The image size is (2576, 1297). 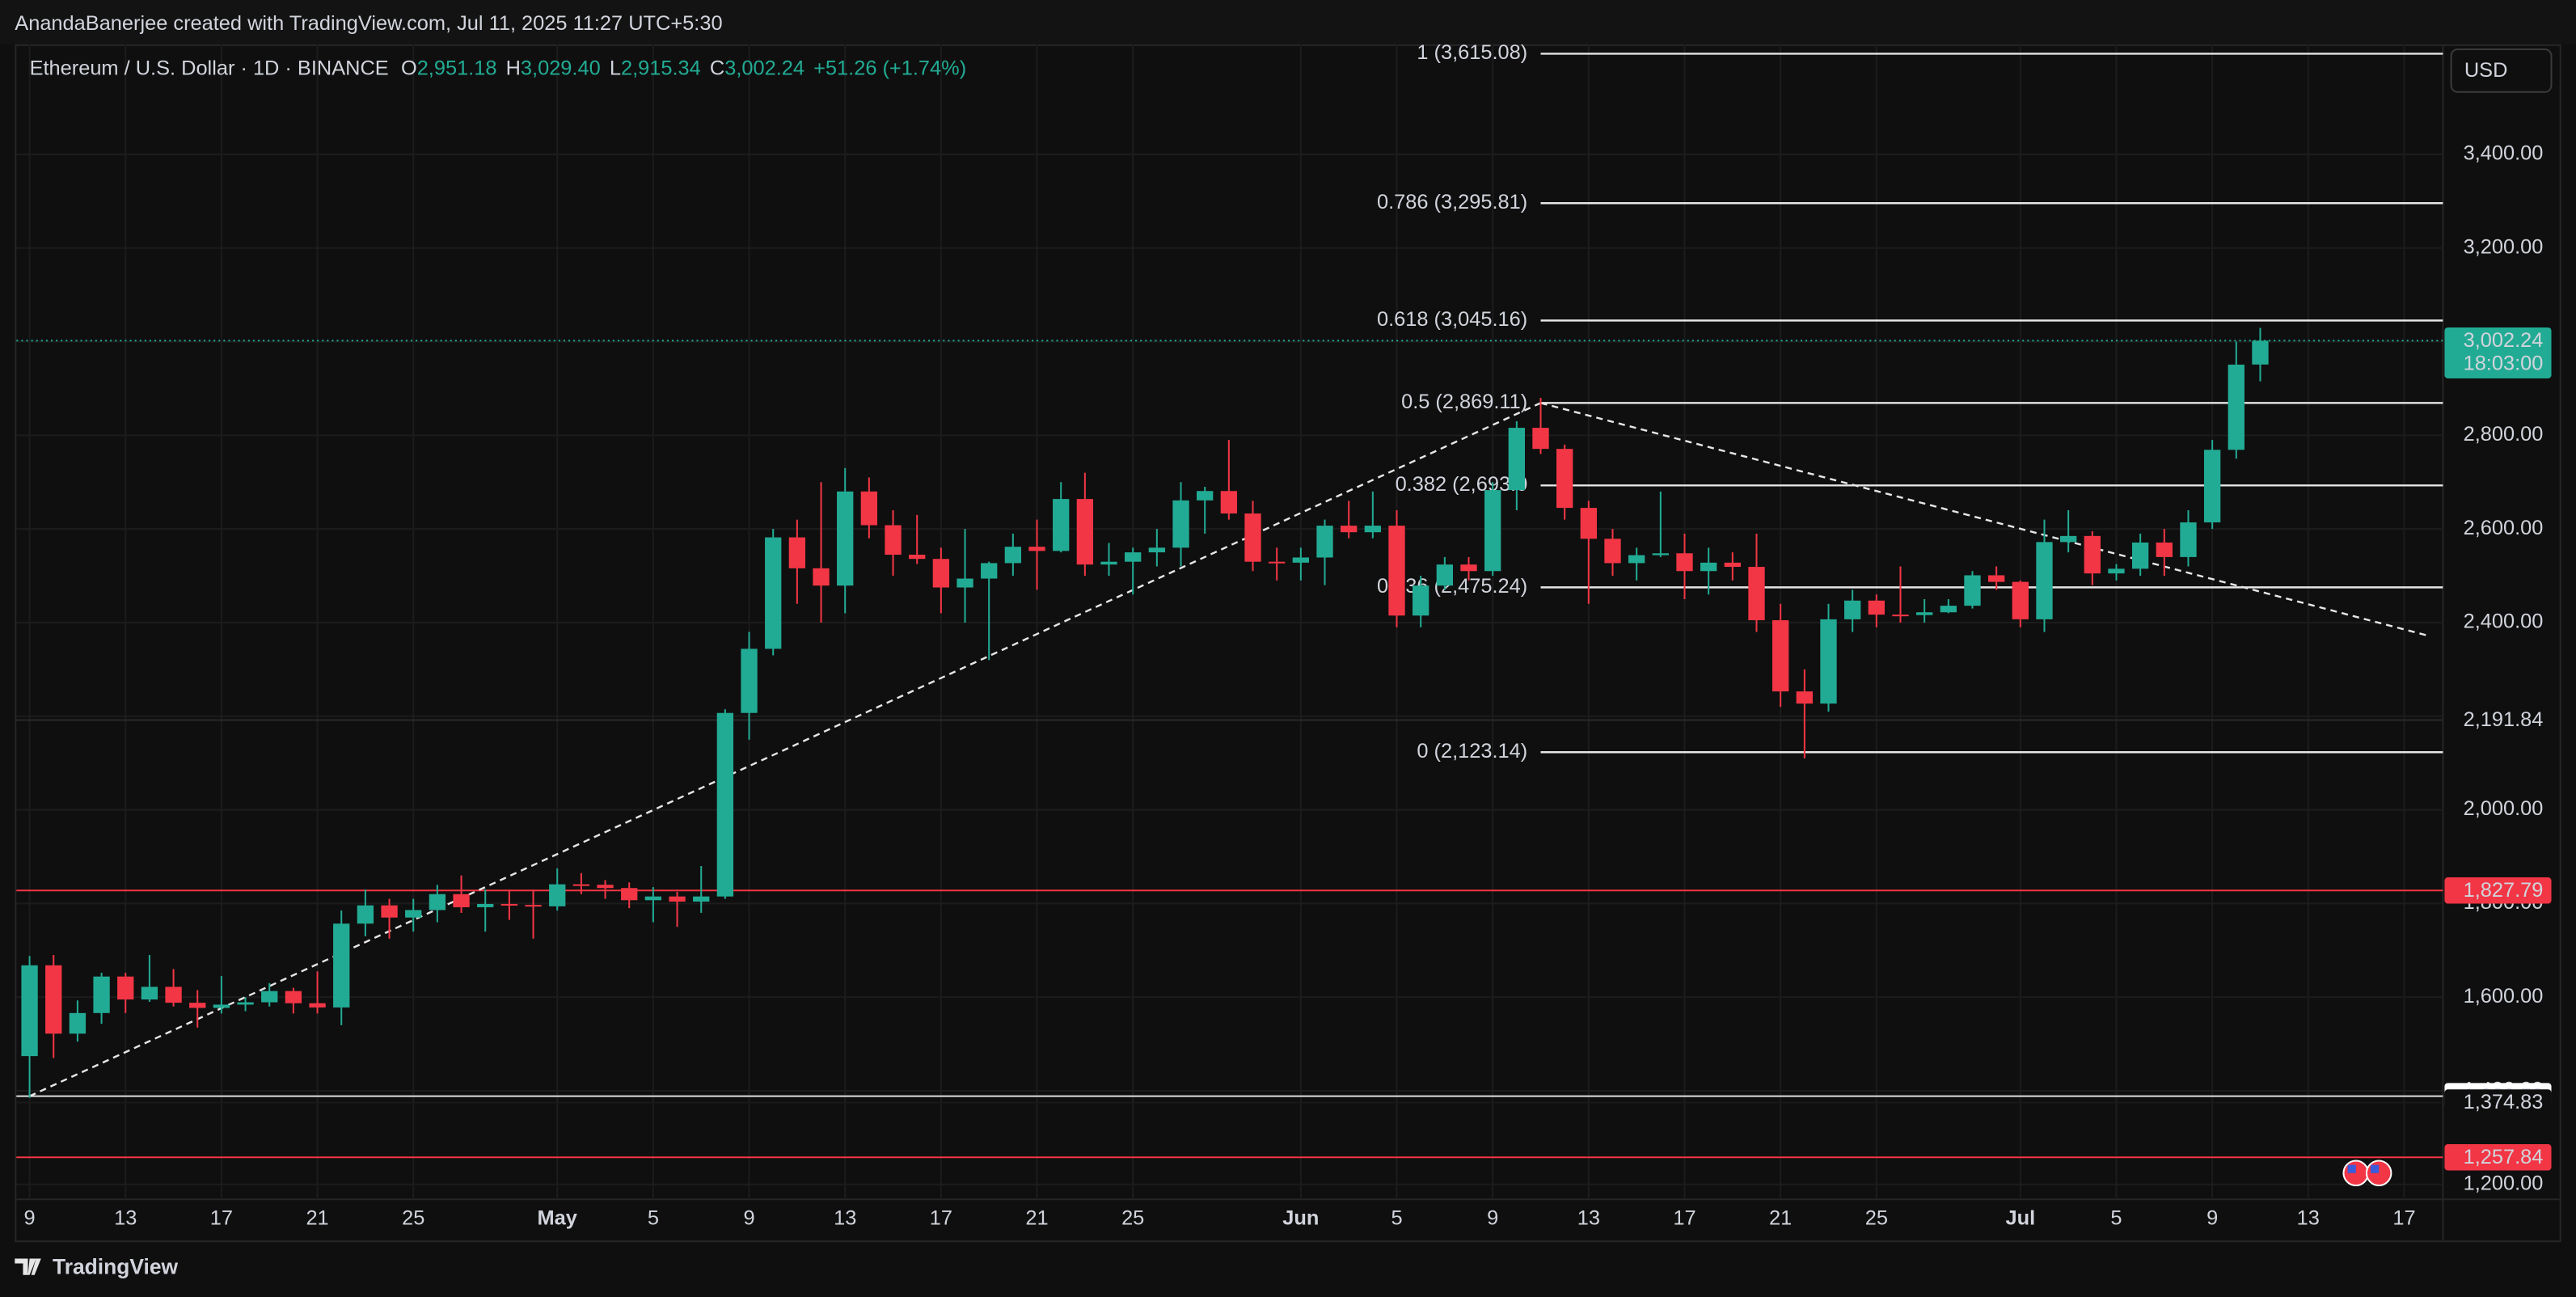 I want to click on top-bar, so click(x=1288, y=22).